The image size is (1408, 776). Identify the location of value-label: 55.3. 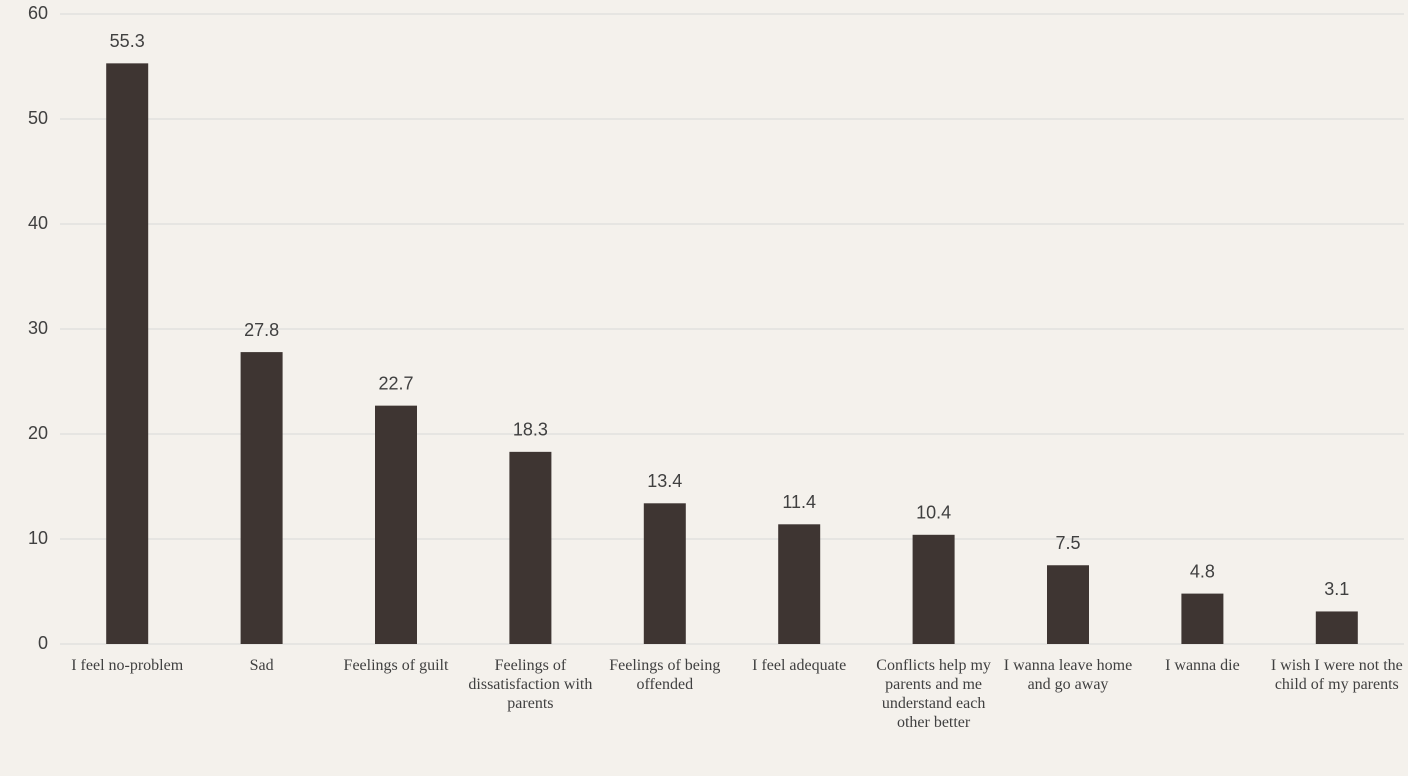
(127, 41).